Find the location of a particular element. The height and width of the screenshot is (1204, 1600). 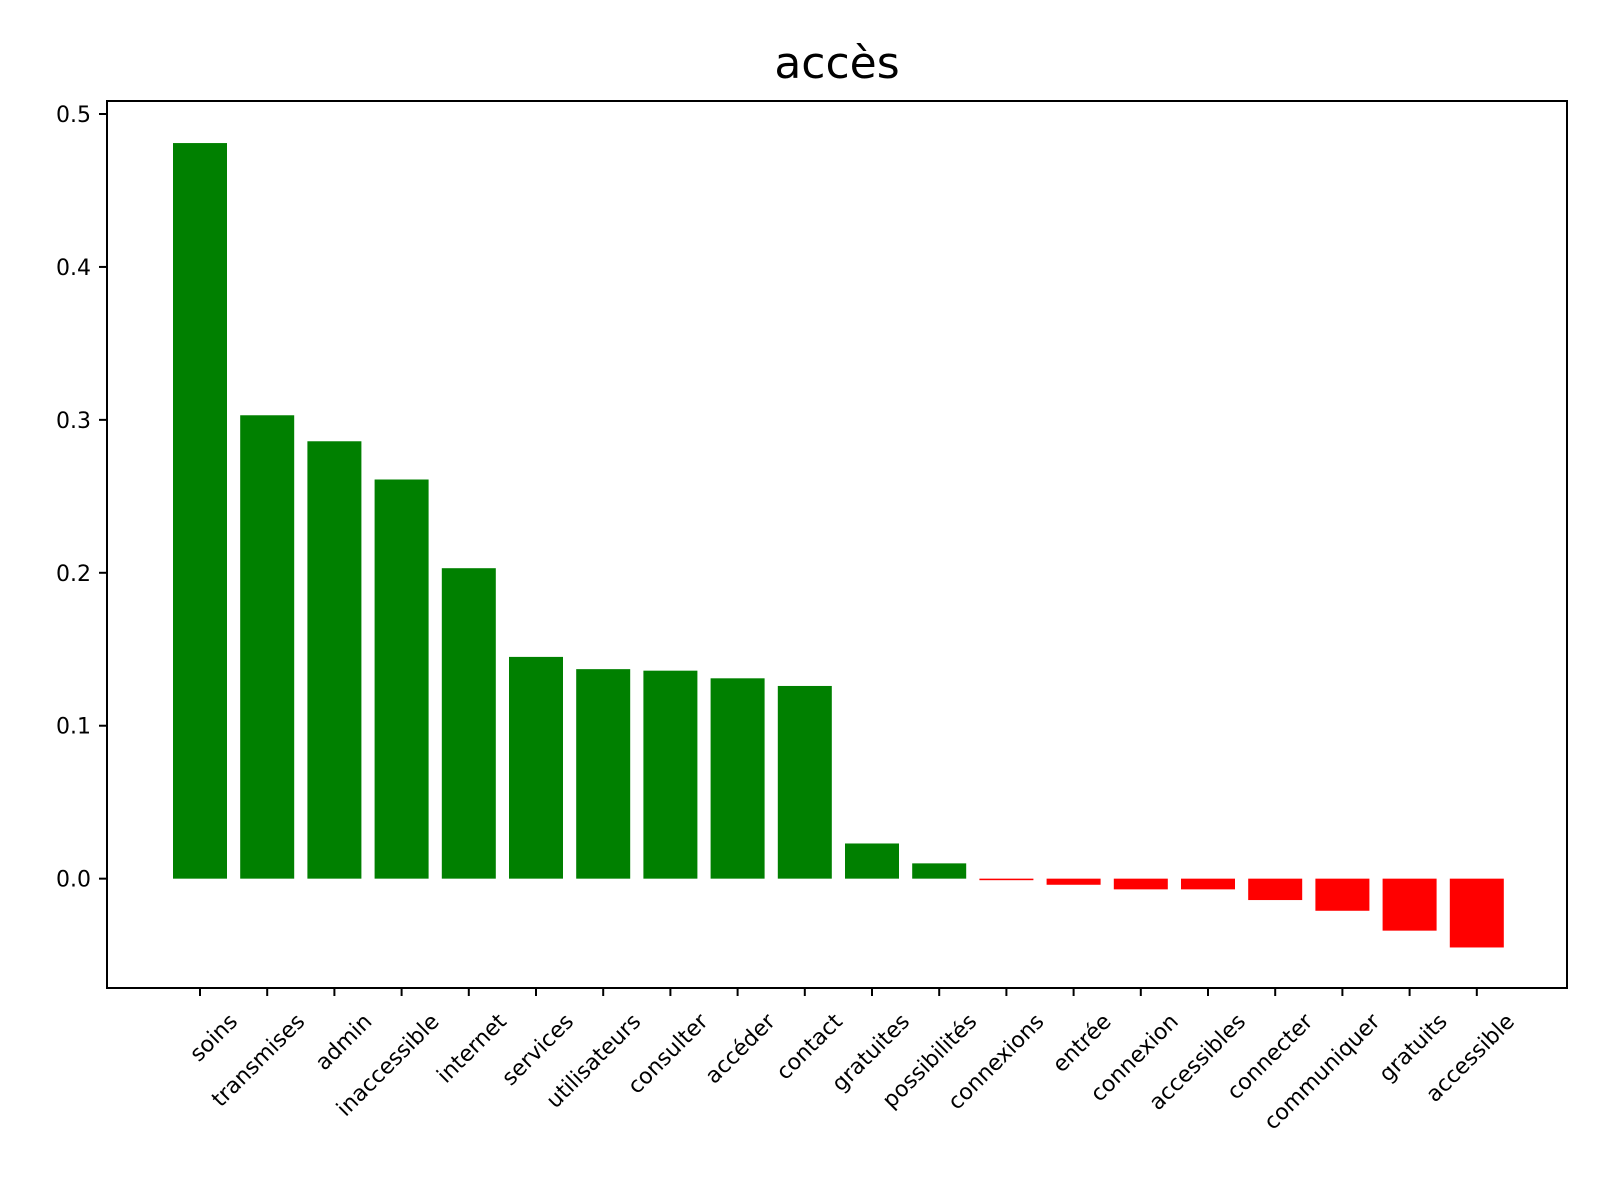

bar-soins is located at coordinates (200, 511).